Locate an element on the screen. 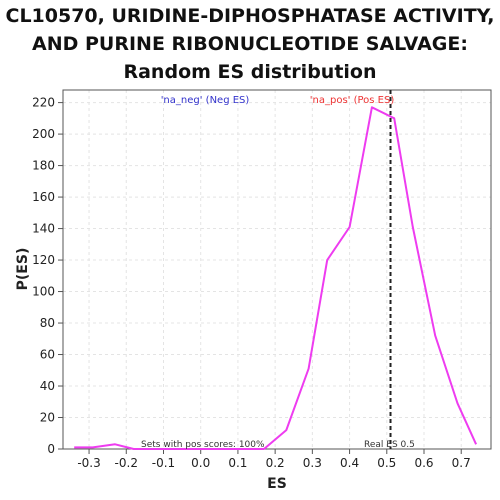  legend-pos: 'na_pos' (Pos ES) is located at coordinates (352, 100).